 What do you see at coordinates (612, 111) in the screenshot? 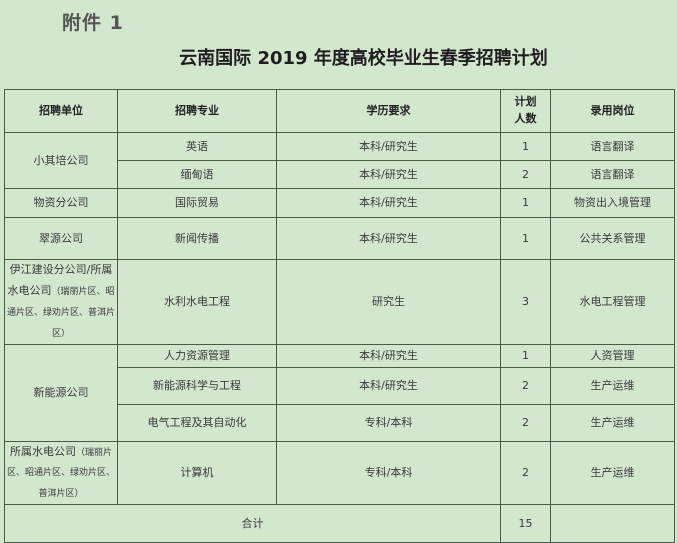
I see `header-post: 录用岗位` at bounding box center [612, 111].